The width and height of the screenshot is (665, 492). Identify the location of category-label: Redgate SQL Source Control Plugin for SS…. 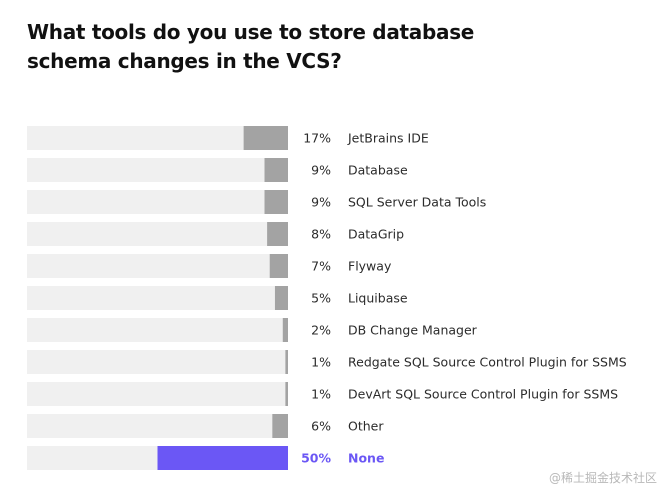
(487, 362).